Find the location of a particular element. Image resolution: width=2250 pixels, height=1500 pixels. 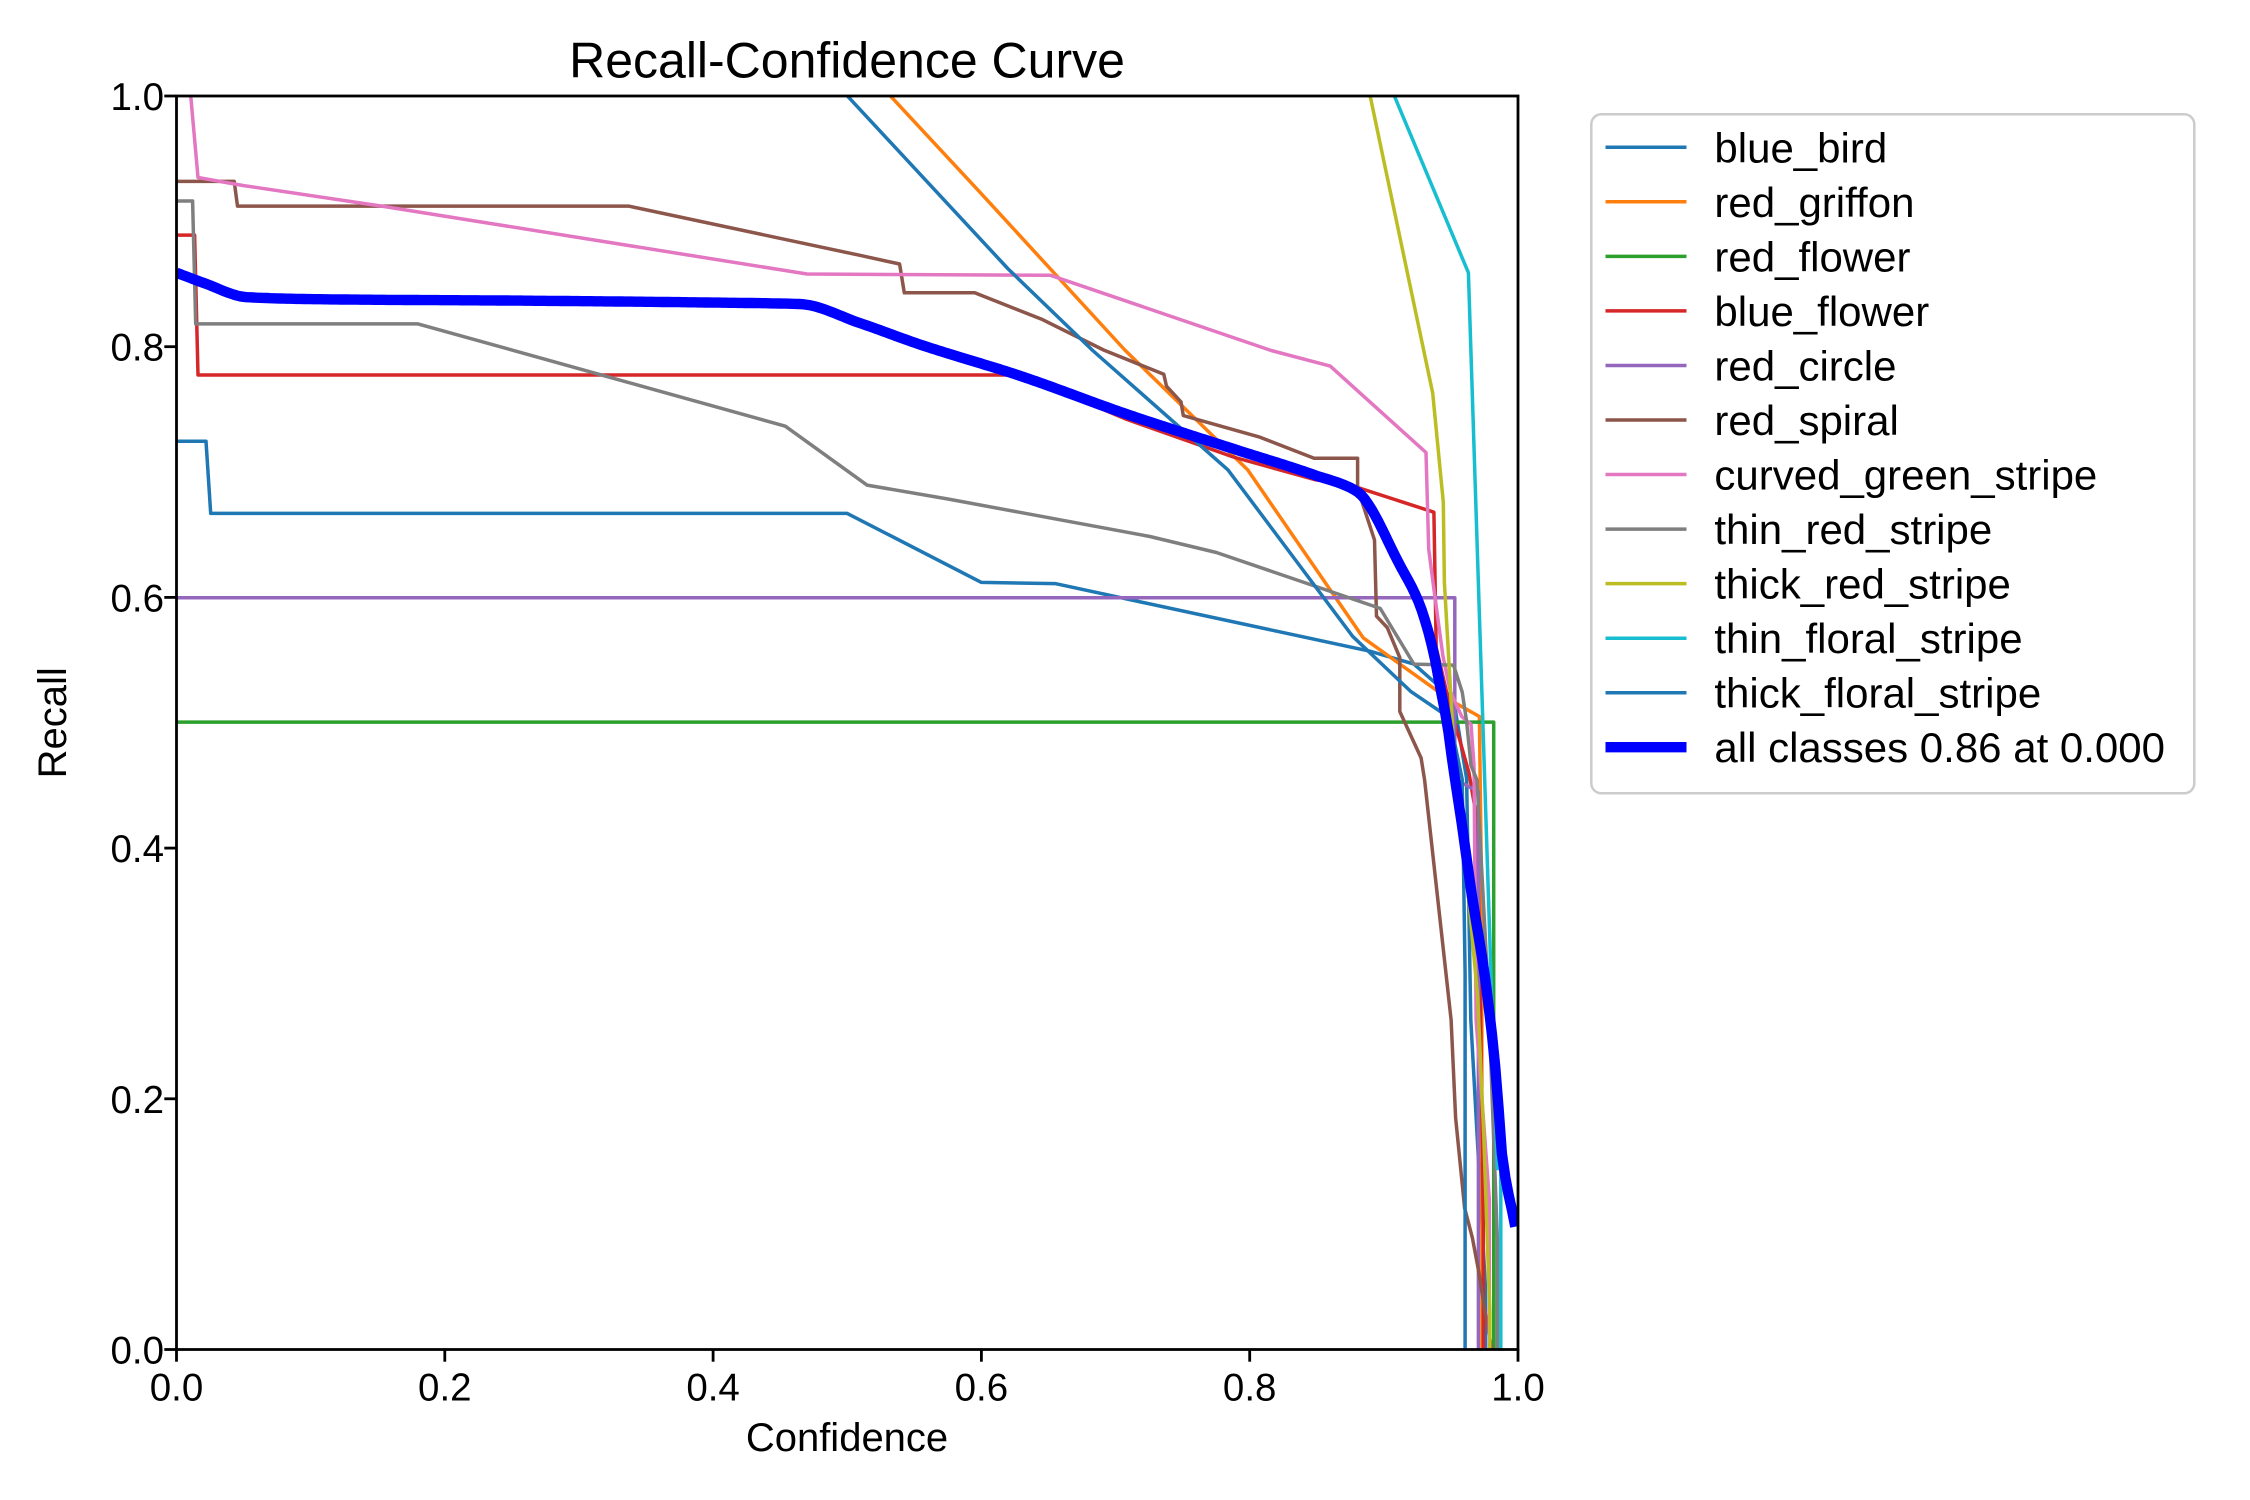

svg-text: thin_red_stripe is located at coordinates (1853, 529).